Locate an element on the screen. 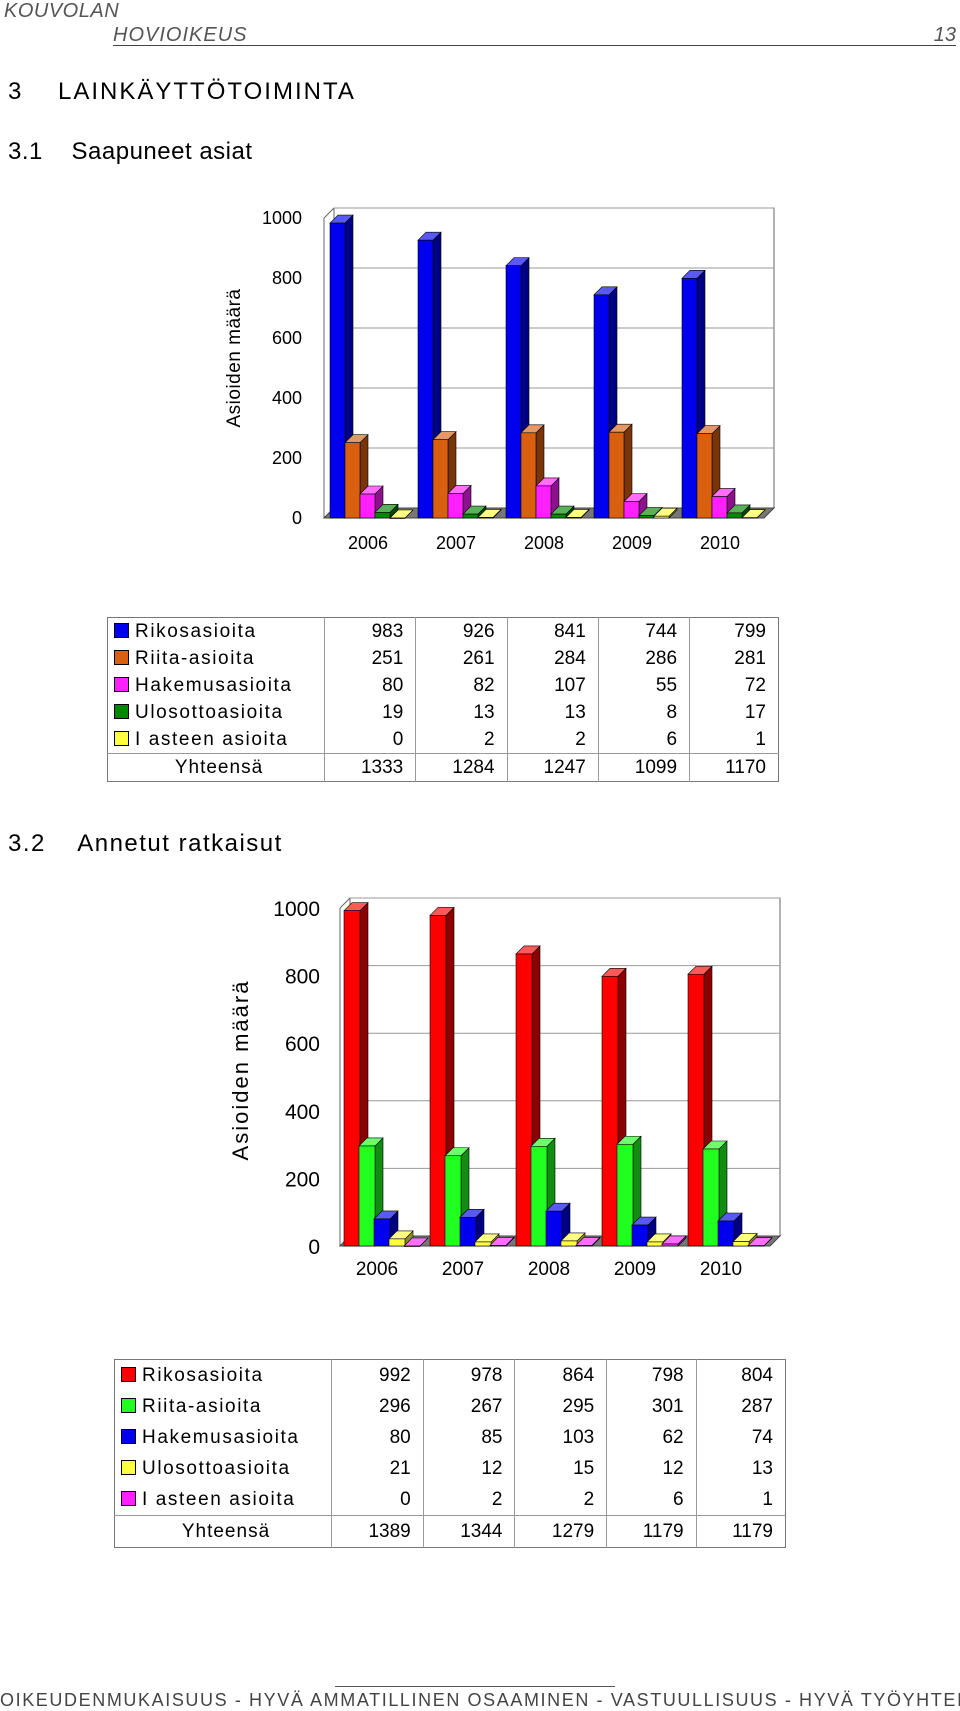  table-cell: 1 is located at coordinates (767, 1499).